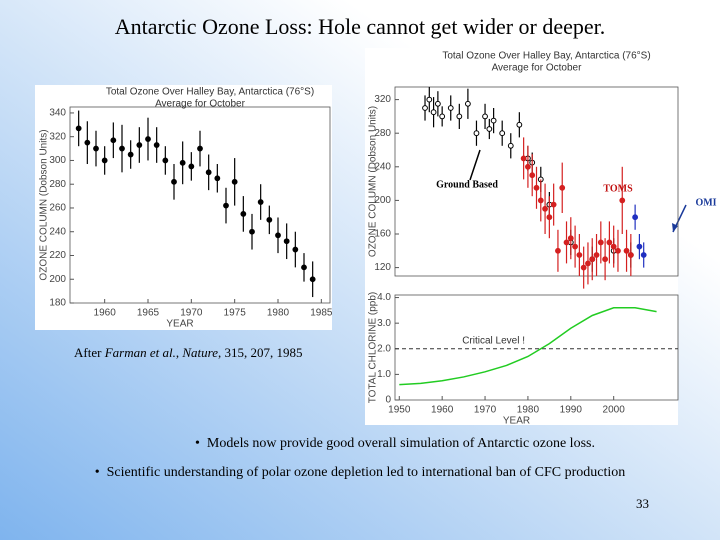  What do you see at coordinates (321, 313) in the screenshot?
I see `x-tick-label: 1985` at bounding box center [321, 313].